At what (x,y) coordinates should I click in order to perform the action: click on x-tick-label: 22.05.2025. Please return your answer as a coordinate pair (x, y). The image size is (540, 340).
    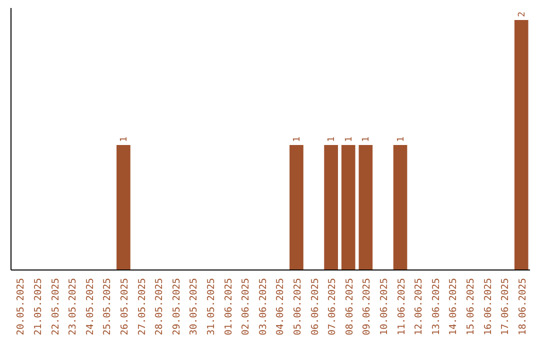
    Looking at the image, I should click on (56, 307).